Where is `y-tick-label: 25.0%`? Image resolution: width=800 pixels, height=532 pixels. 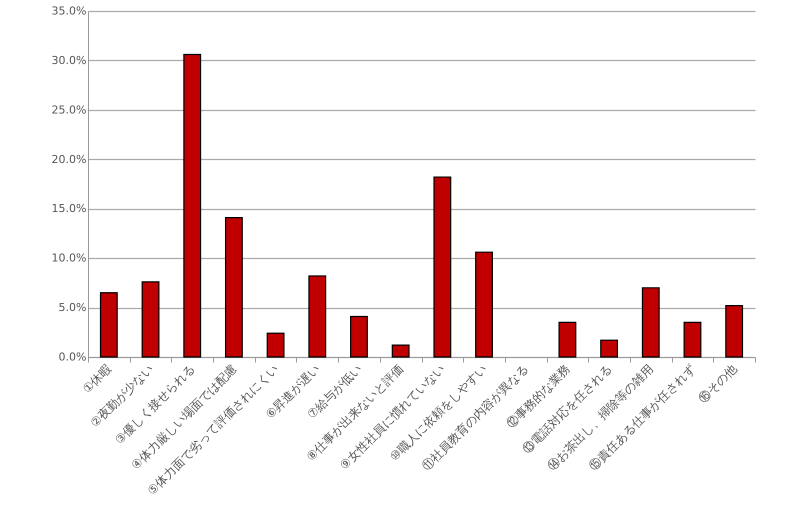 y-tick-label: 25.0% is located at coordinates (69, 109).